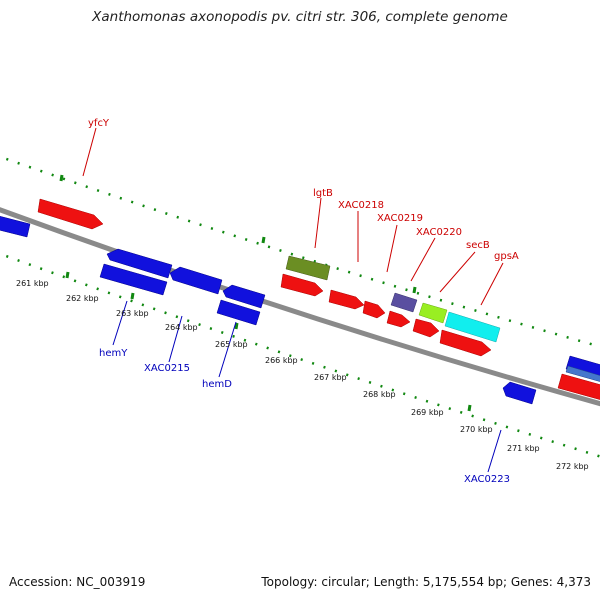  What do you see at coordinates (133, 279) in the screenshot?
I see `gene-hemY` at bounding box center [133, 279].